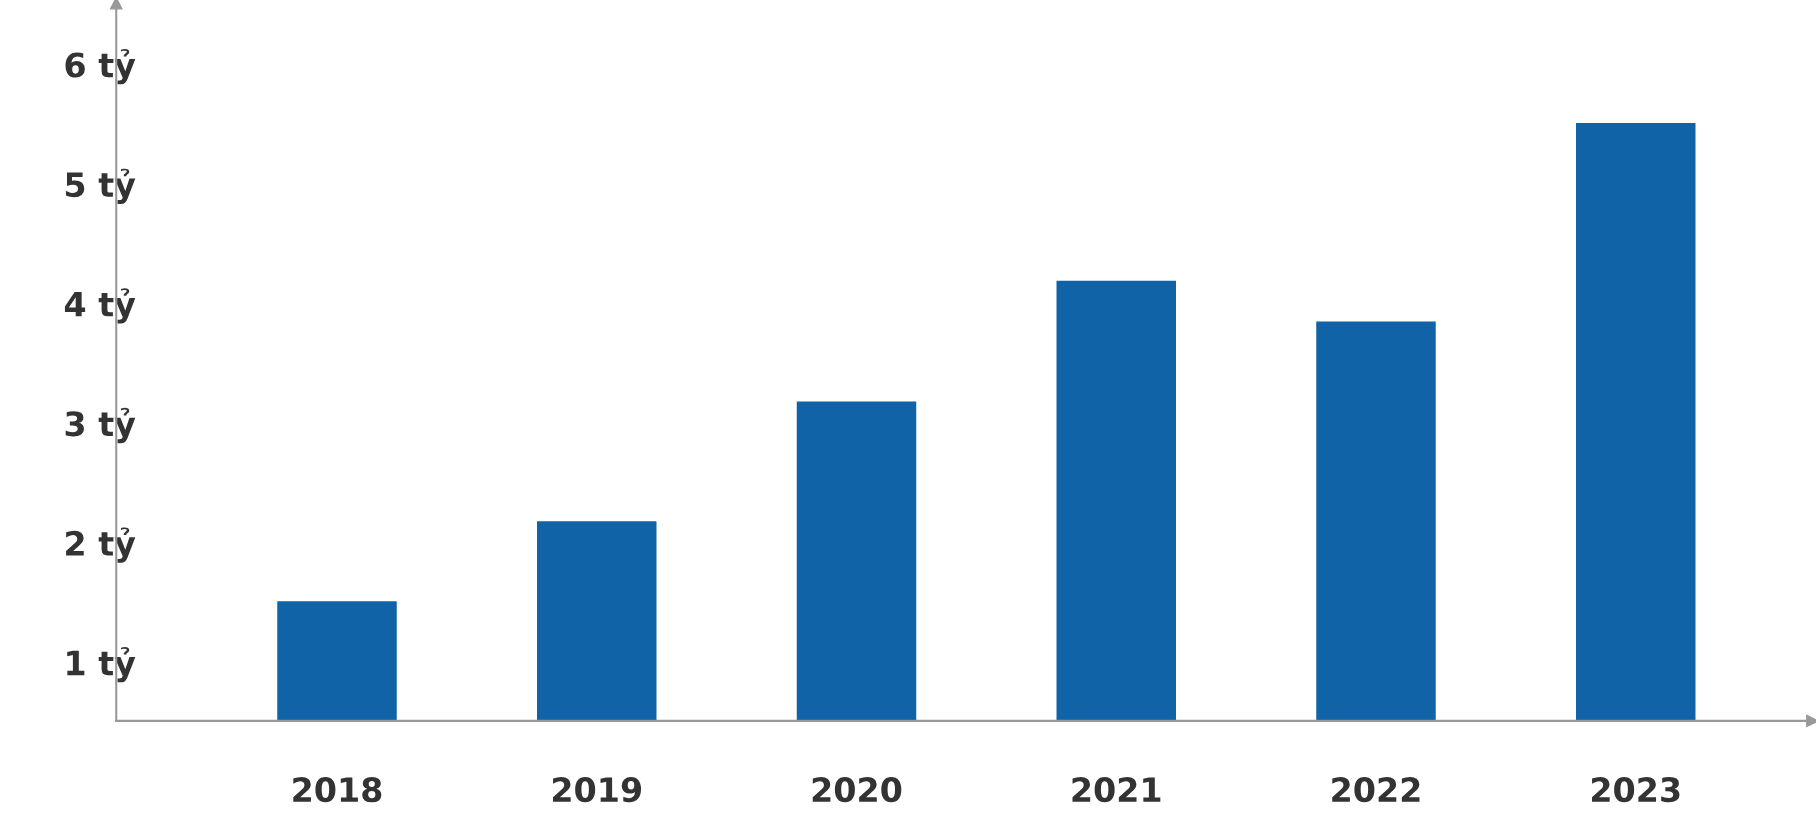 The image size is (1816, 822). Describe the element at coordinates (101, 186) in the screenshot. I see `y-tick-label: 5 tỷ` at that location.